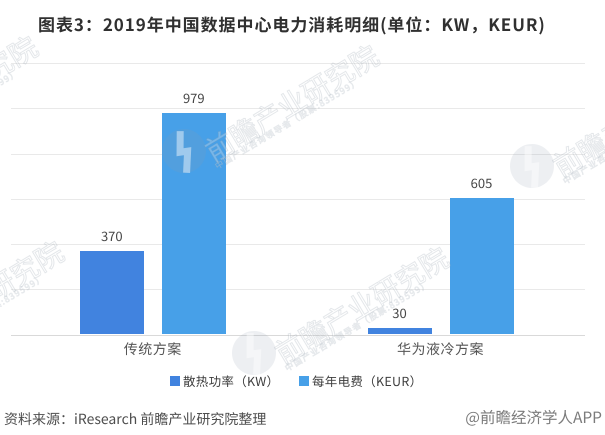 Image resolution: width=605 pixels, height=435 pixels. Describe the element at coordinates (135, 419) in the screenshot. I see `data-source-note: 资料来源：iResearch 前瞻产业研究院整理` at that location.